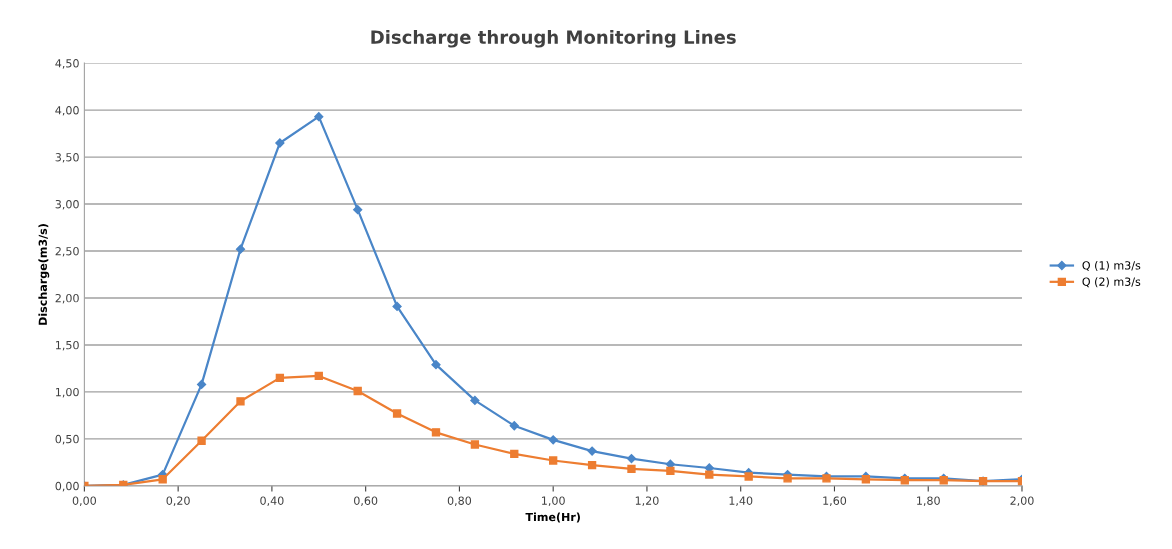  Describe the element at coordinates (741, 501) in the screenshot. I see `x-tick-label: 1,40` at that location.